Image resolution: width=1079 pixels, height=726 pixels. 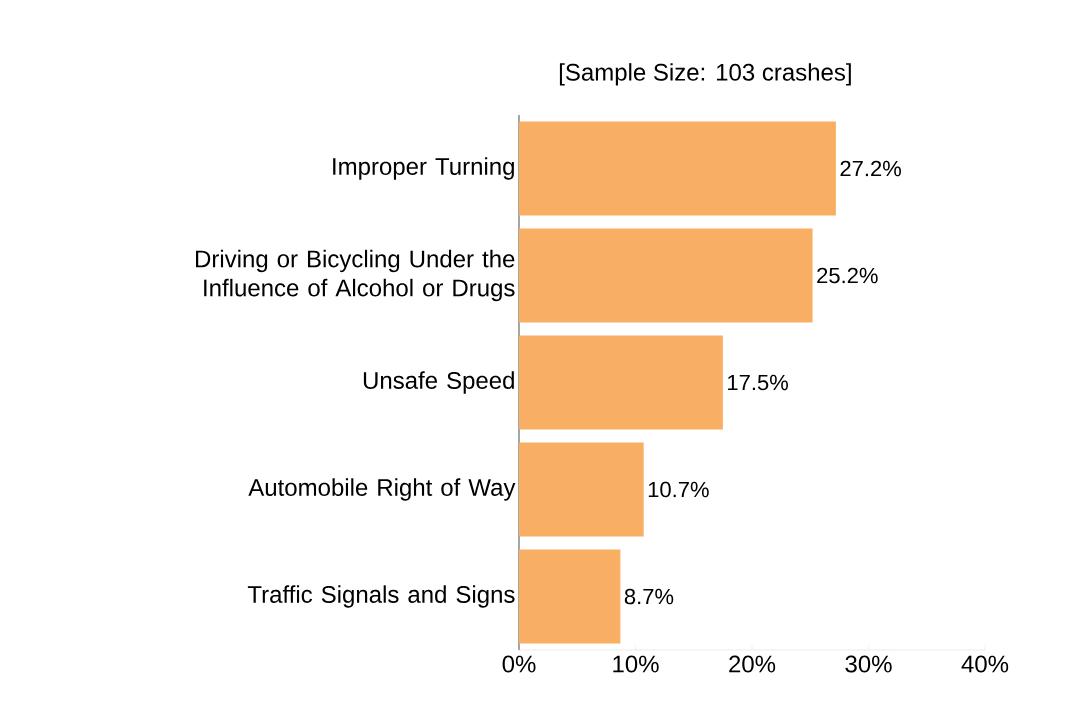 I want to click on x-tick-label: 10%, so click(x=636, y=664).